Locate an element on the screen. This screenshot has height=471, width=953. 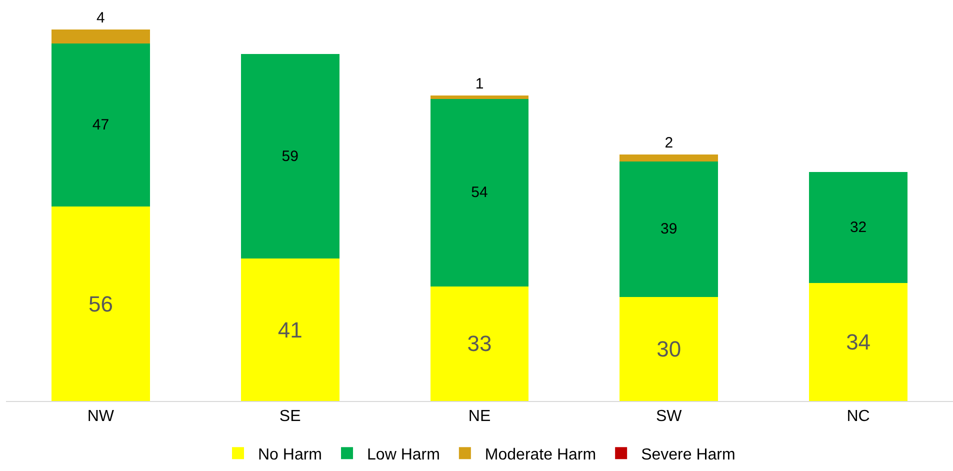
x-tick-label: NW is located at coordinates (101, 417).